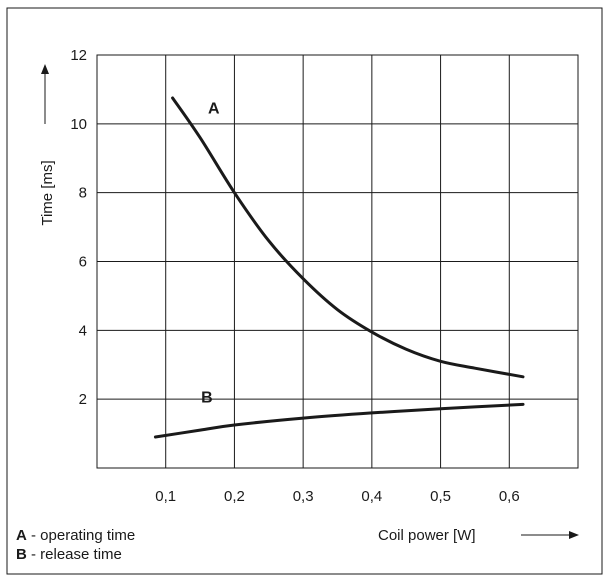  Describe the element at coordinates (83, 399) in the screenshot. I see `y-tick-label: 2` at that location.